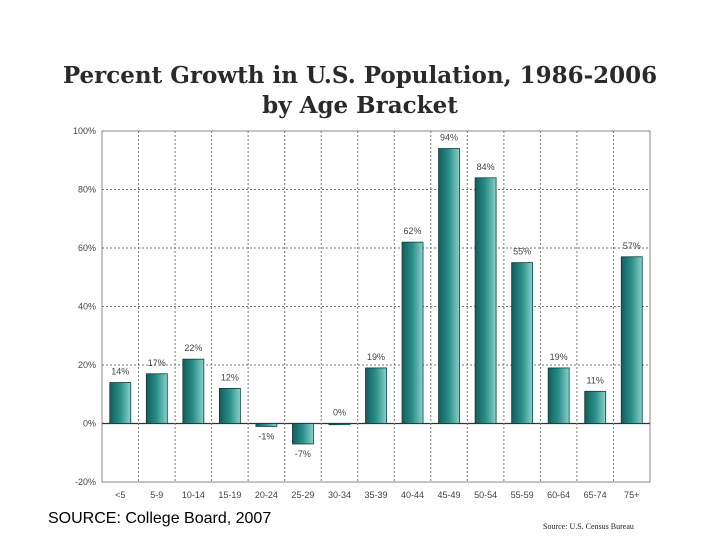 This screenshot has height=540, width=720. I want to click on y-tick-label: 0%, so click(89, 424).